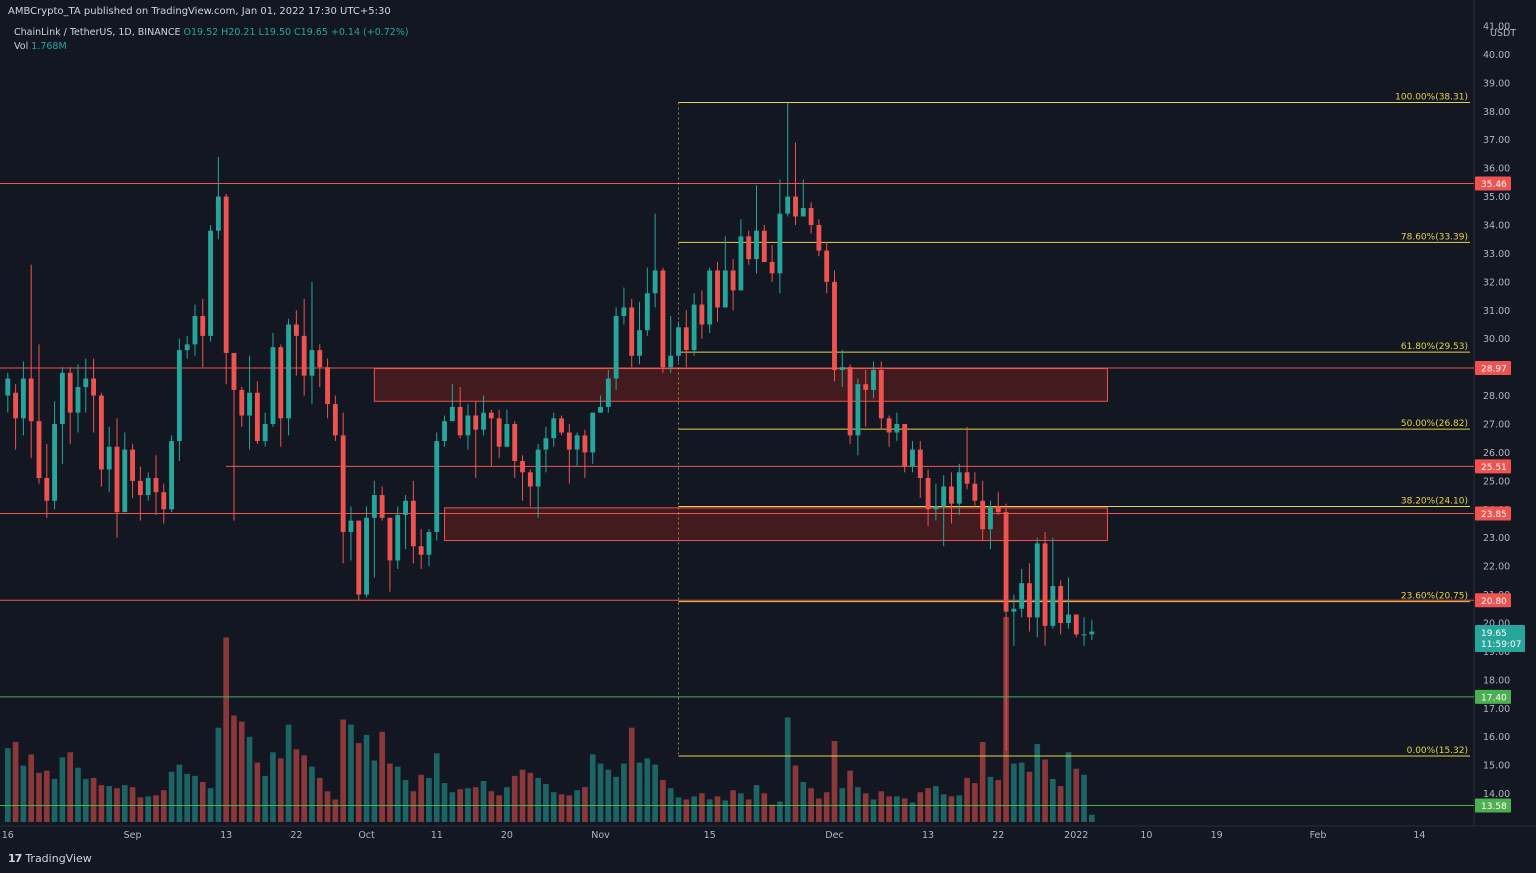 The width and height of the screenshot is (1536, 873). I want to click on fib-label: 38.20%(24.10), so click(1434, 501).